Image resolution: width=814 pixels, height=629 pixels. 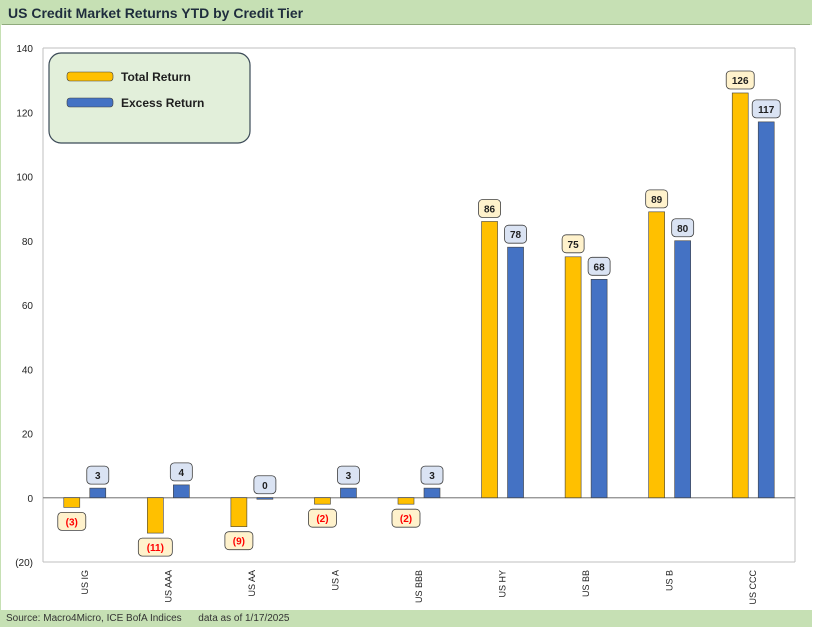 I want to click on source-note: Source: Macro4Micro, ICE BofA Indices, so click(x=94, y=618).